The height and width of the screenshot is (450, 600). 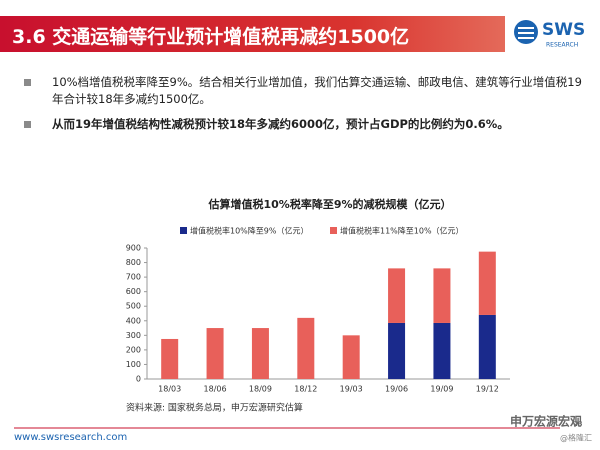 What do you see at coordinates (526, 33) in the screenshot?
I see `logo-icon` at bounding box center [526, 33].